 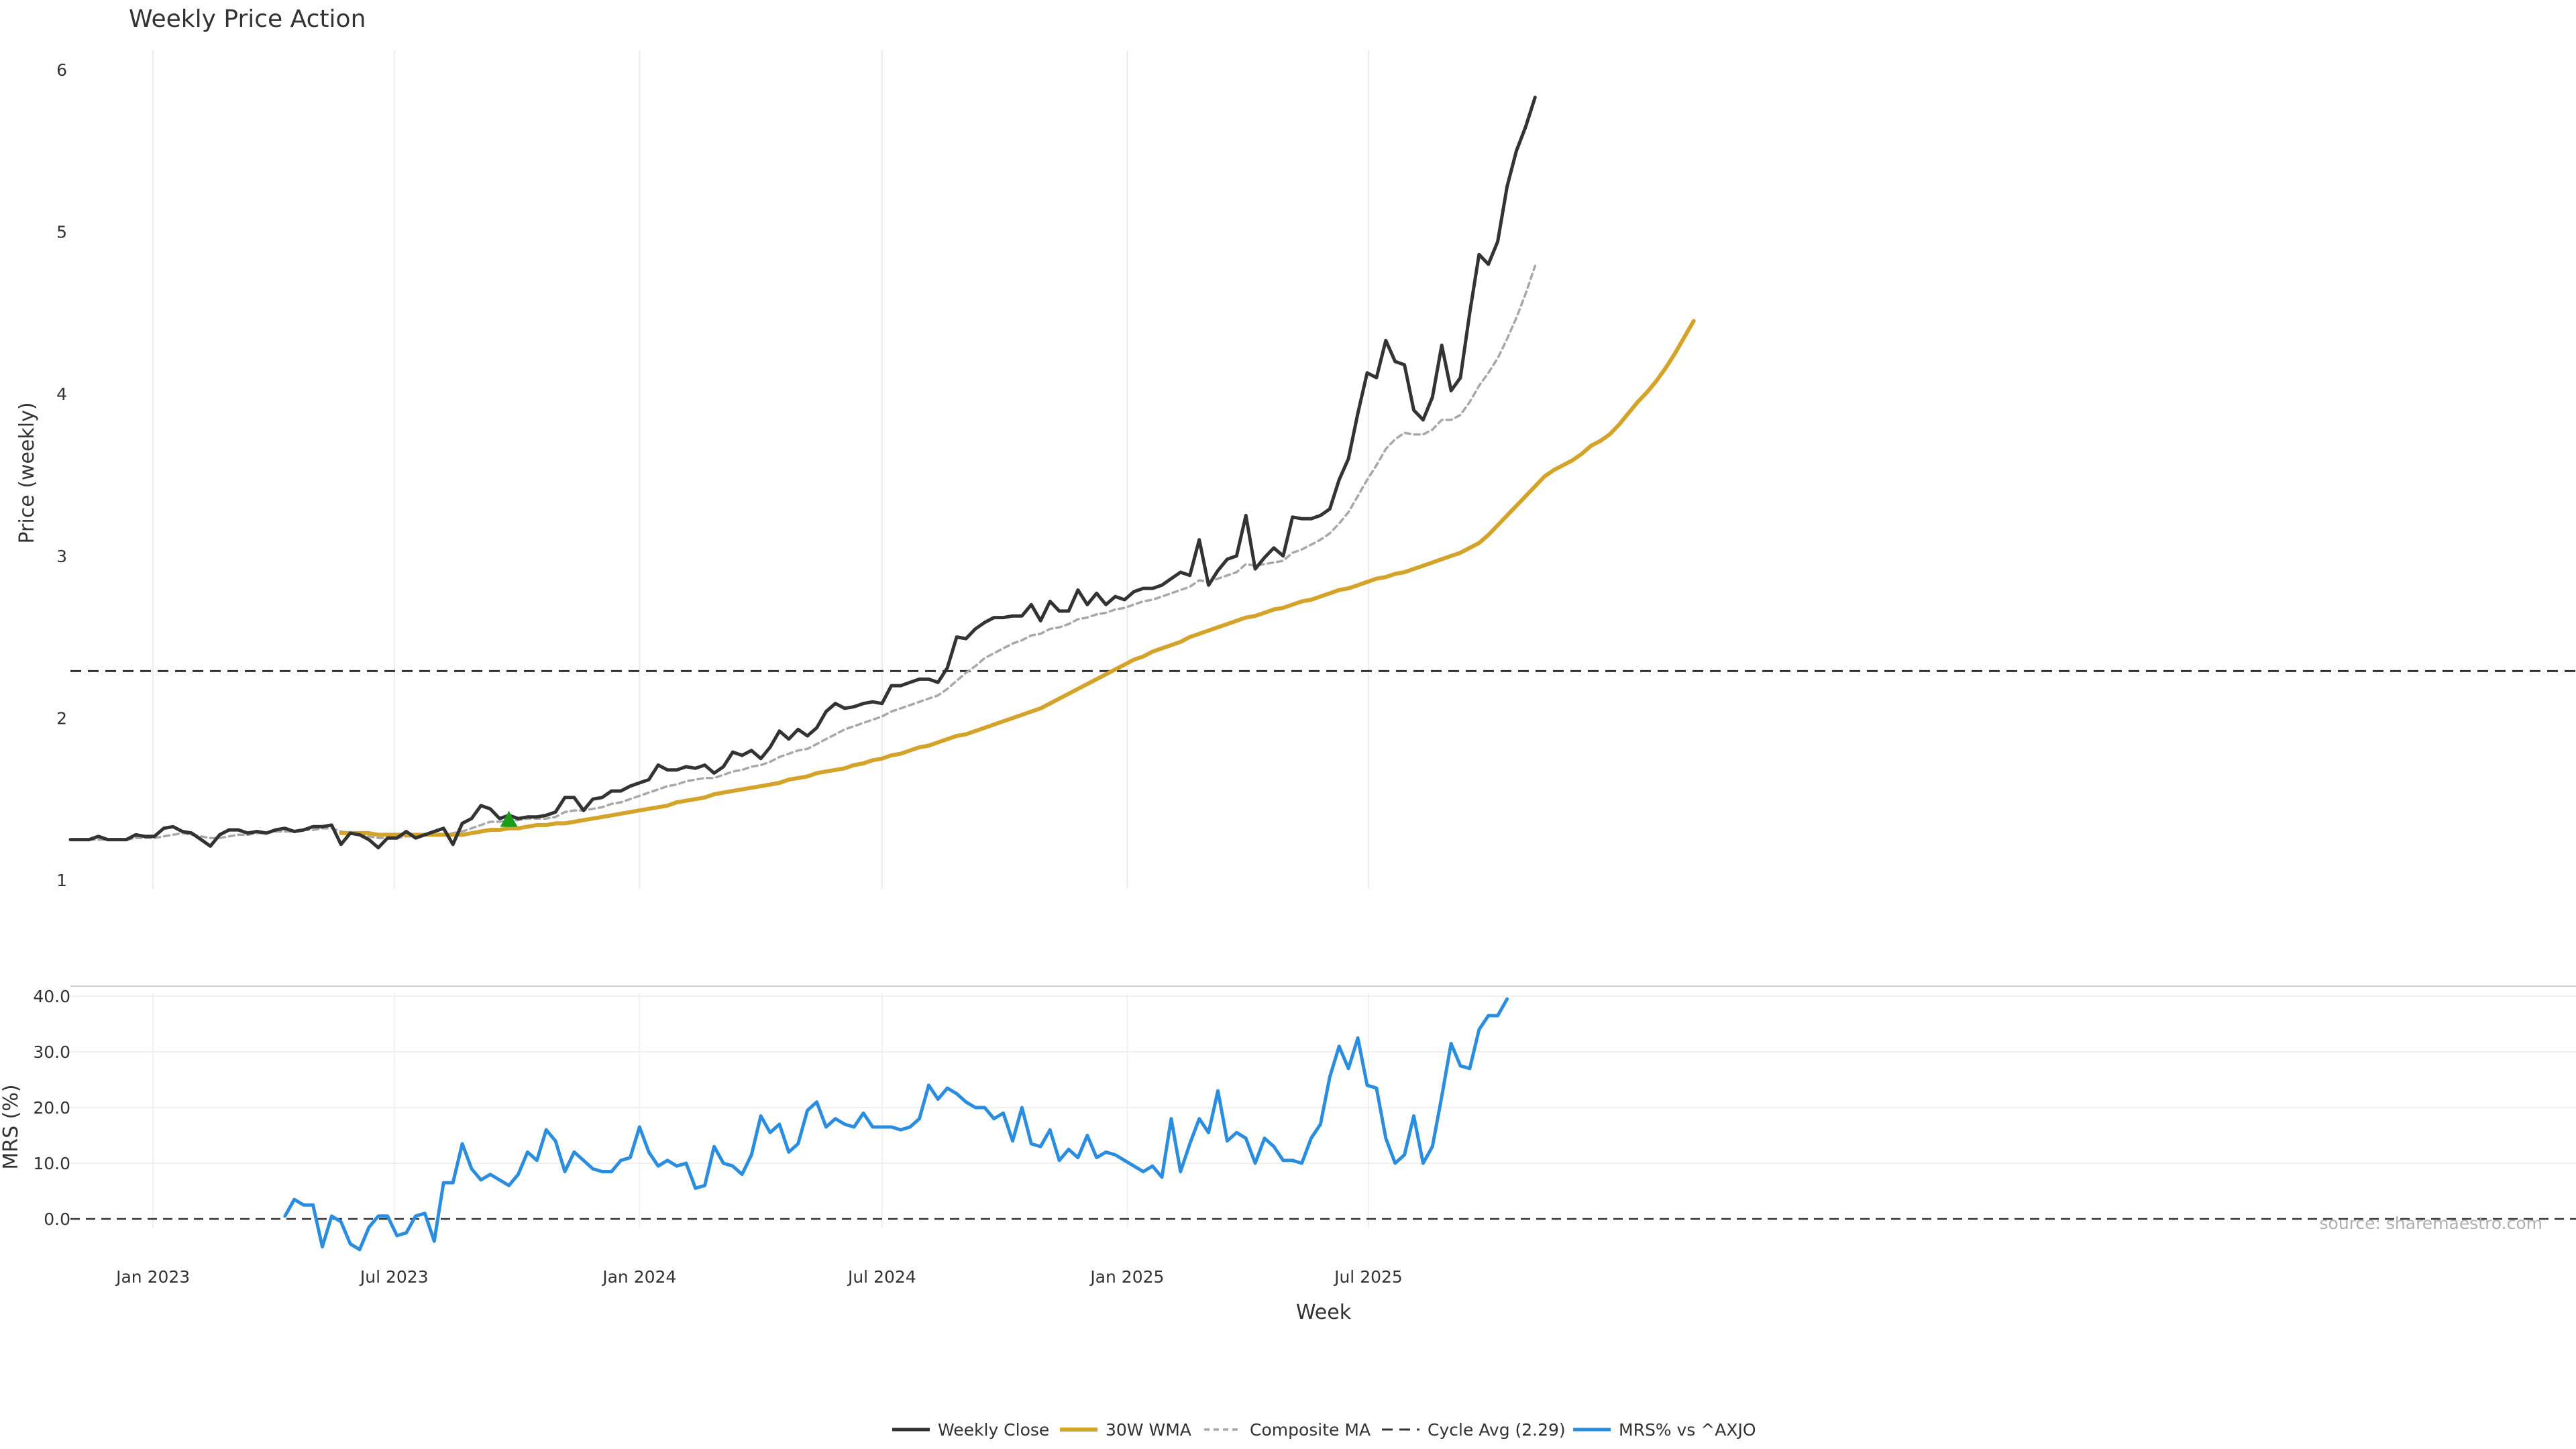 I want to click on mrs-series, so click(x=896, y=1124).